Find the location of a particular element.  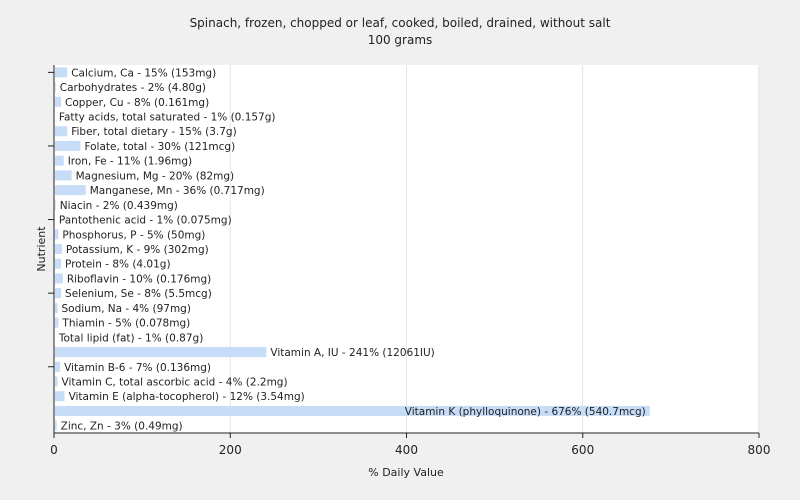

y-axis-ticks is located at coordinates (51, 219).